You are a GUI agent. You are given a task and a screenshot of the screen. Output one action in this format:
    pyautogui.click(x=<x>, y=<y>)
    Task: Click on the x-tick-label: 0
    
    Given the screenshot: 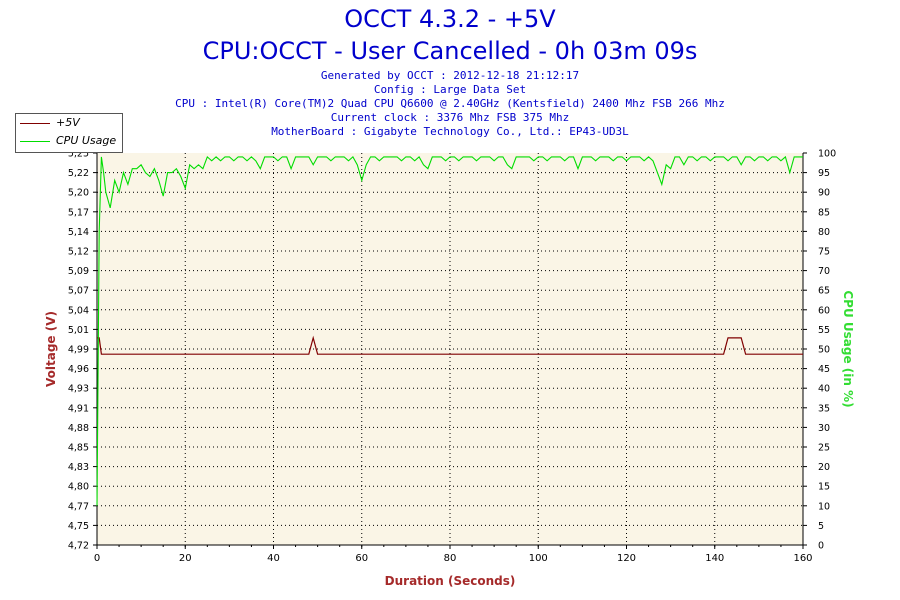 What is the action you would take?
    pyautogui.click(x=97, y=558)
    